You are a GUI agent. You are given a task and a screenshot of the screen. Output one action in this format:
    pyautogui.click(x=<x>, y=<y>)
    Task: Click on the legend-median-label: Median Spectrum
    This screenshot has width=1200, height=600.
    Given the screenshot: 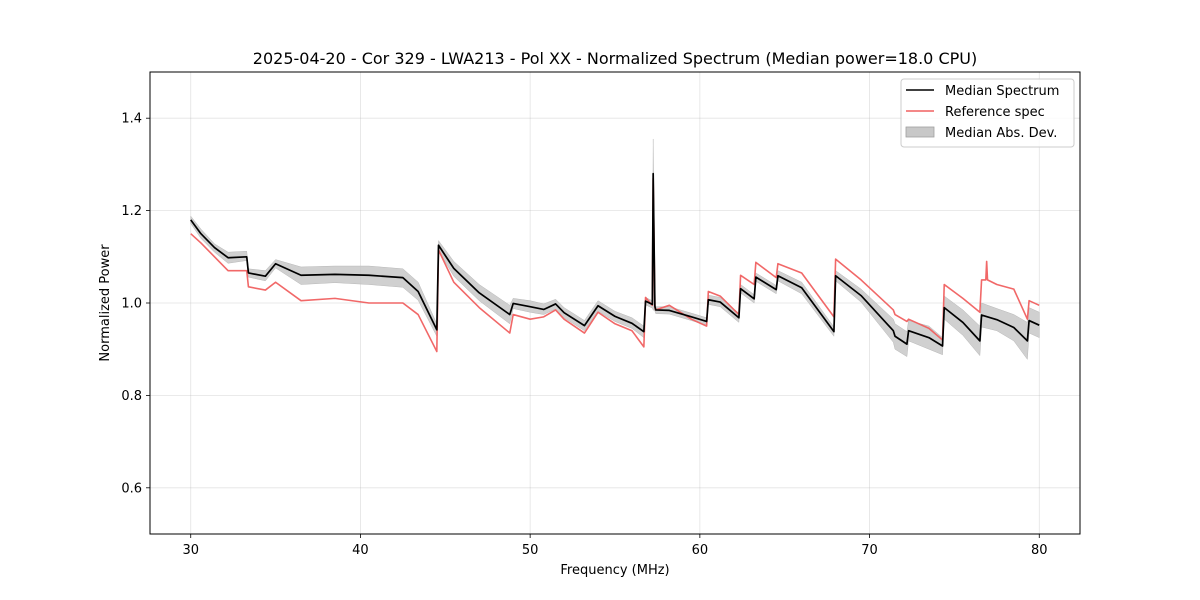 What is the action you would take?
    pyautogui.click(x=1002, y=91)
    